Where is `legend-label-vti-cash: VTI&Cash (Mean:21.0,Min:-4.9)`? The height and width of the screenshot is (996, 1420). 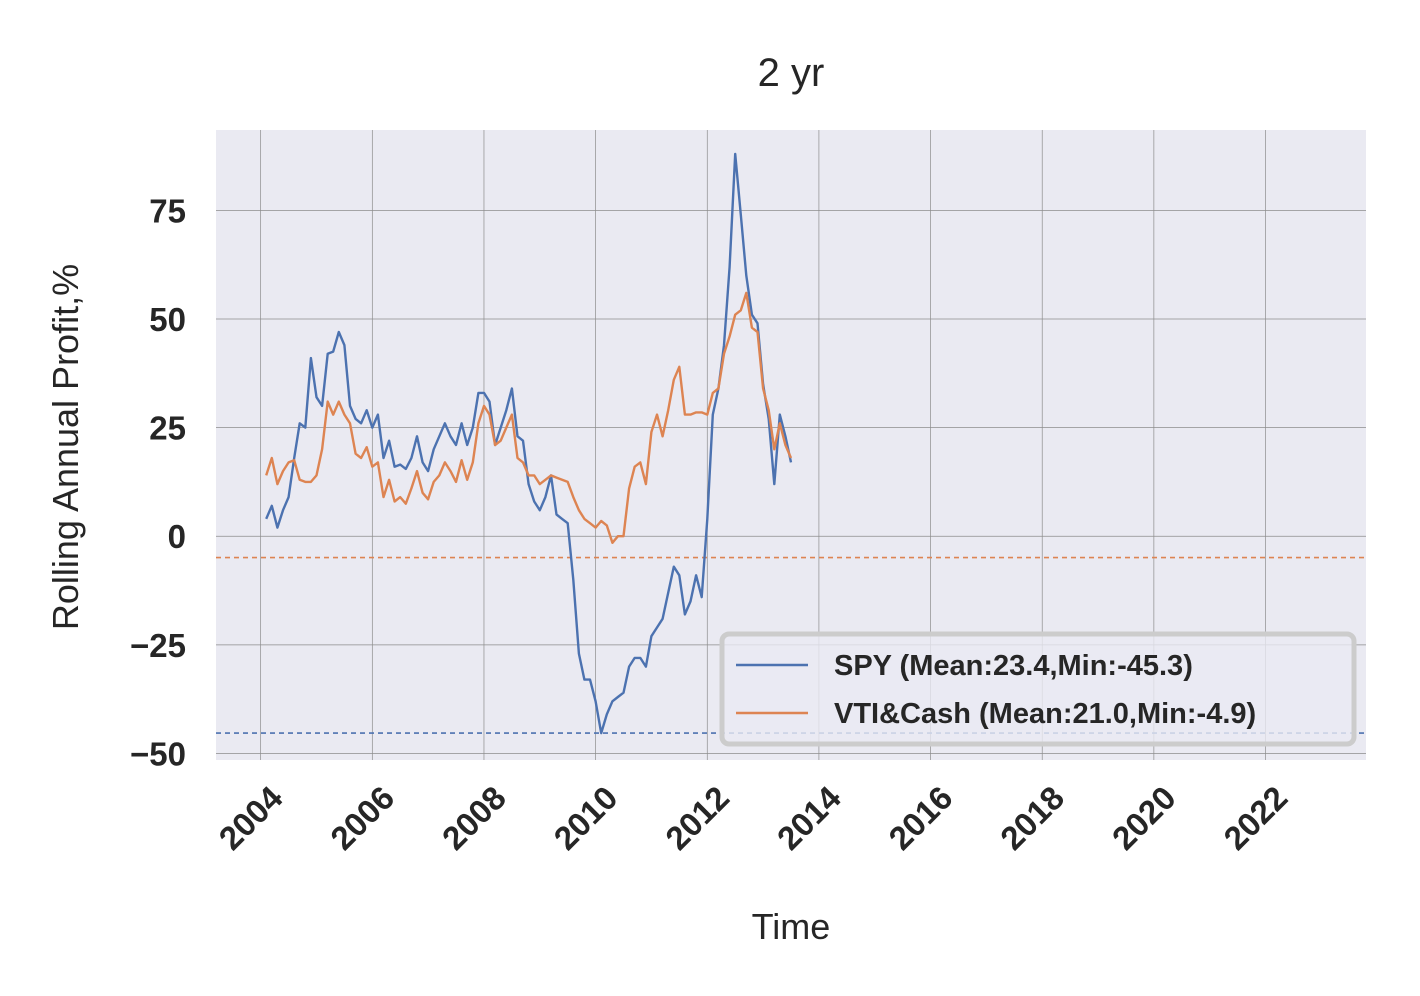
legend-label-vti-cash: VTI&Cash (Mean:21.0,Min:-4.9) is located at coordinates (1045, 714).